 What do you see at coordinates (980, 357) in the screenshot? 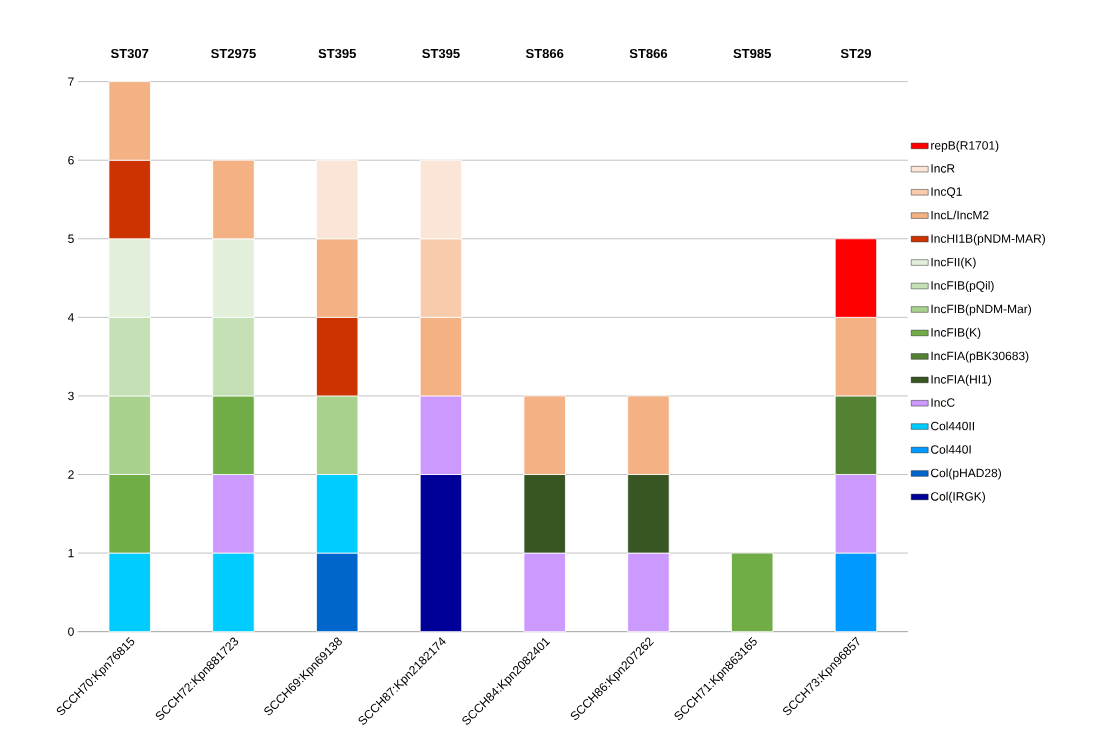
I see `legend-label: IncFIA(pBK30683)` at bounding box center [980, 357].